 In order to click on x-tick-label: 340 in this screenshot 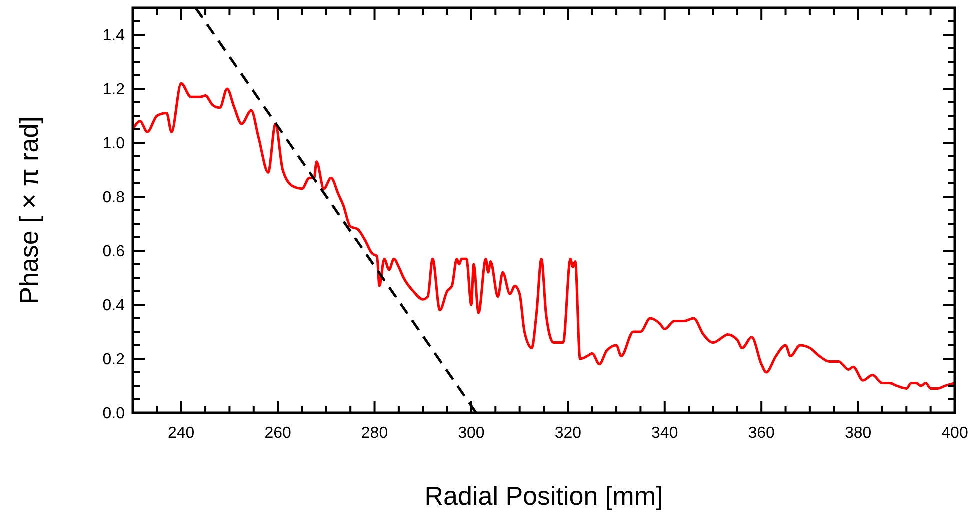, I will do `click(665, 433)`.